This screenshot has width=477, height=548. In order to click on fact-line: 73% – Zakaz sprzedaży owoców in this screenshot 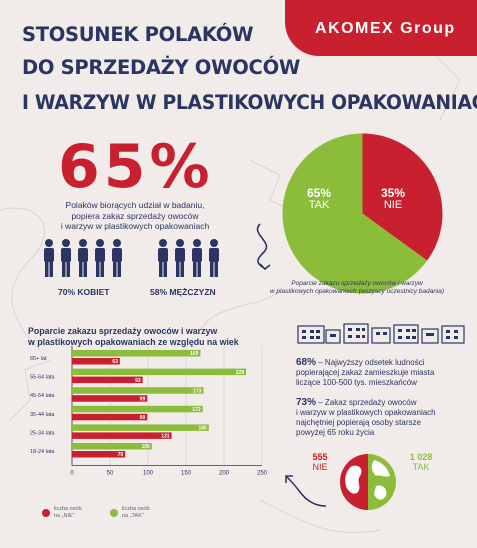, I will do `click(386, 403)`.